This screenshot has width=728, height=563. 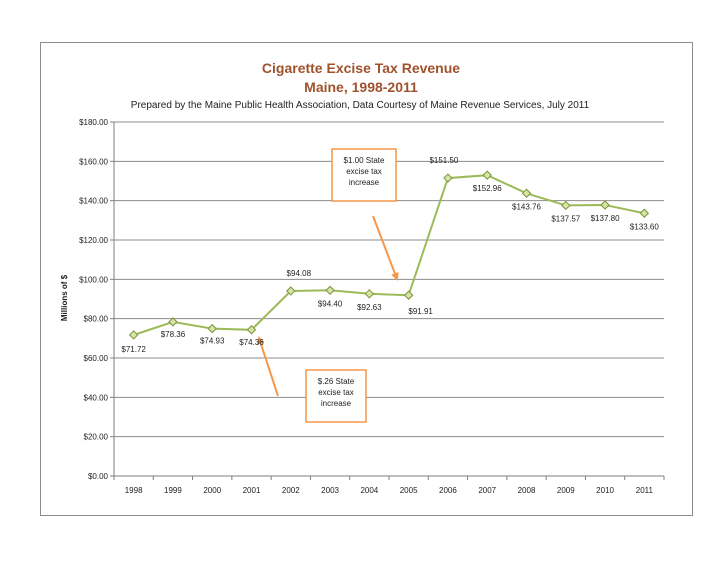 What do you see at coordinates (212, 341) in the screenshot?
I see `data-label: $74.93` at bounding box center [212, 341].